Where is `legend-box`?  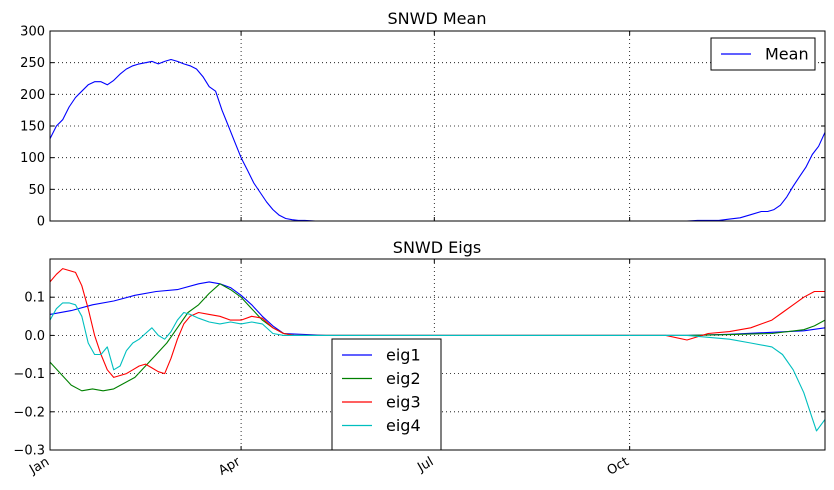
legend-box is located at coordinates (386, 394).